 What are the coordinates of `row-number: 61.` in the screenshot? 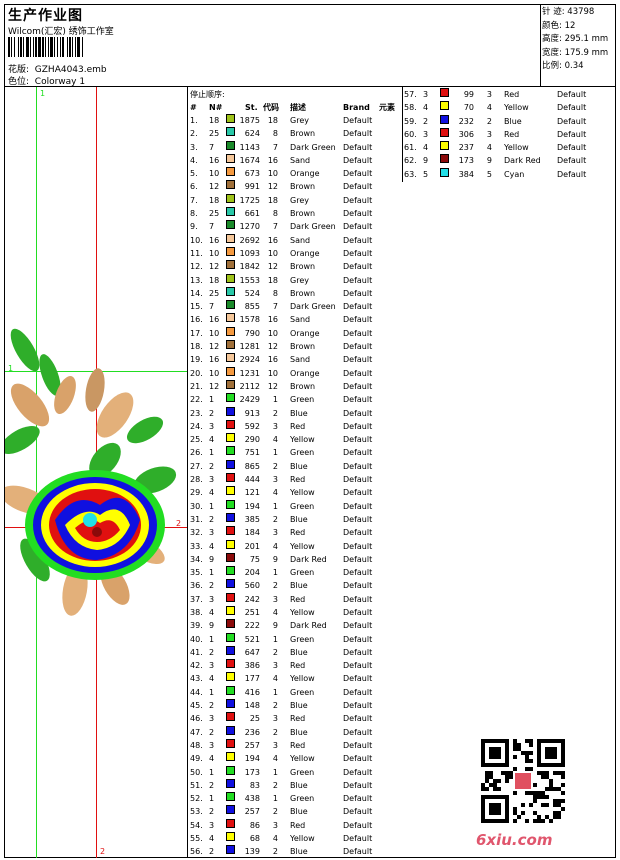 It's located at (410, 148).